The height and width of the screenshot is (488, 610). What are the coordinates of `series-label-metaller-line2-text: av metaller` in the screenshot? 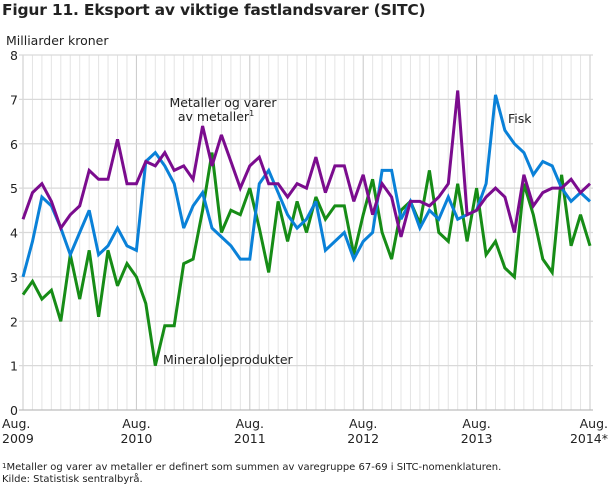 It's located at (214, 116).